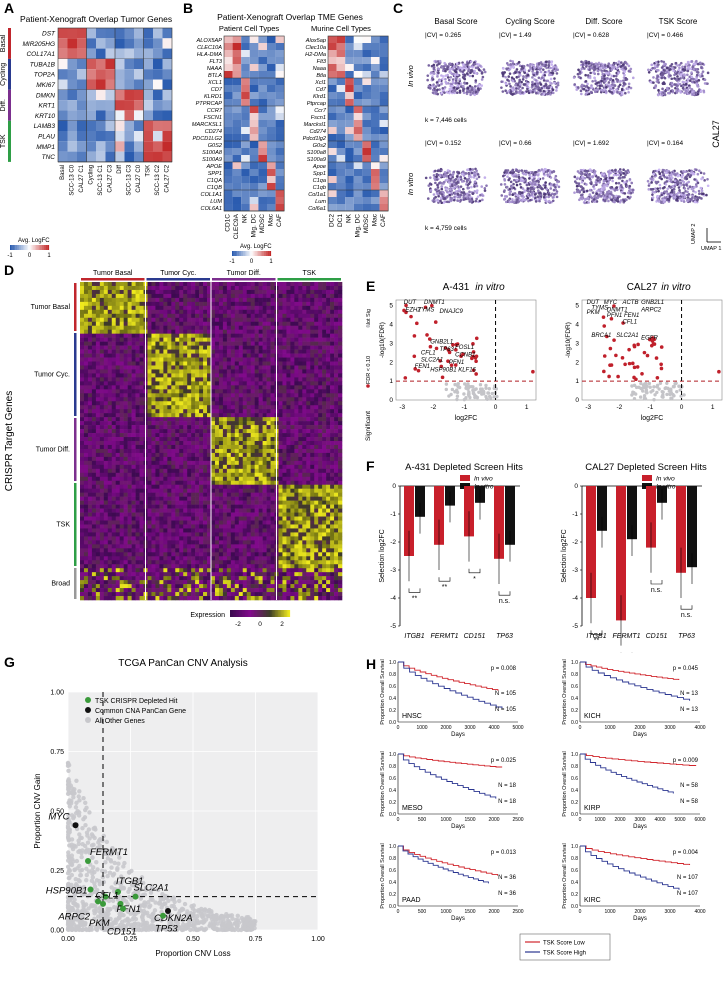 The height and width of the screenshot is (982, 727). I want to click on panel-a-gene-label: DST, so click(49, 34).